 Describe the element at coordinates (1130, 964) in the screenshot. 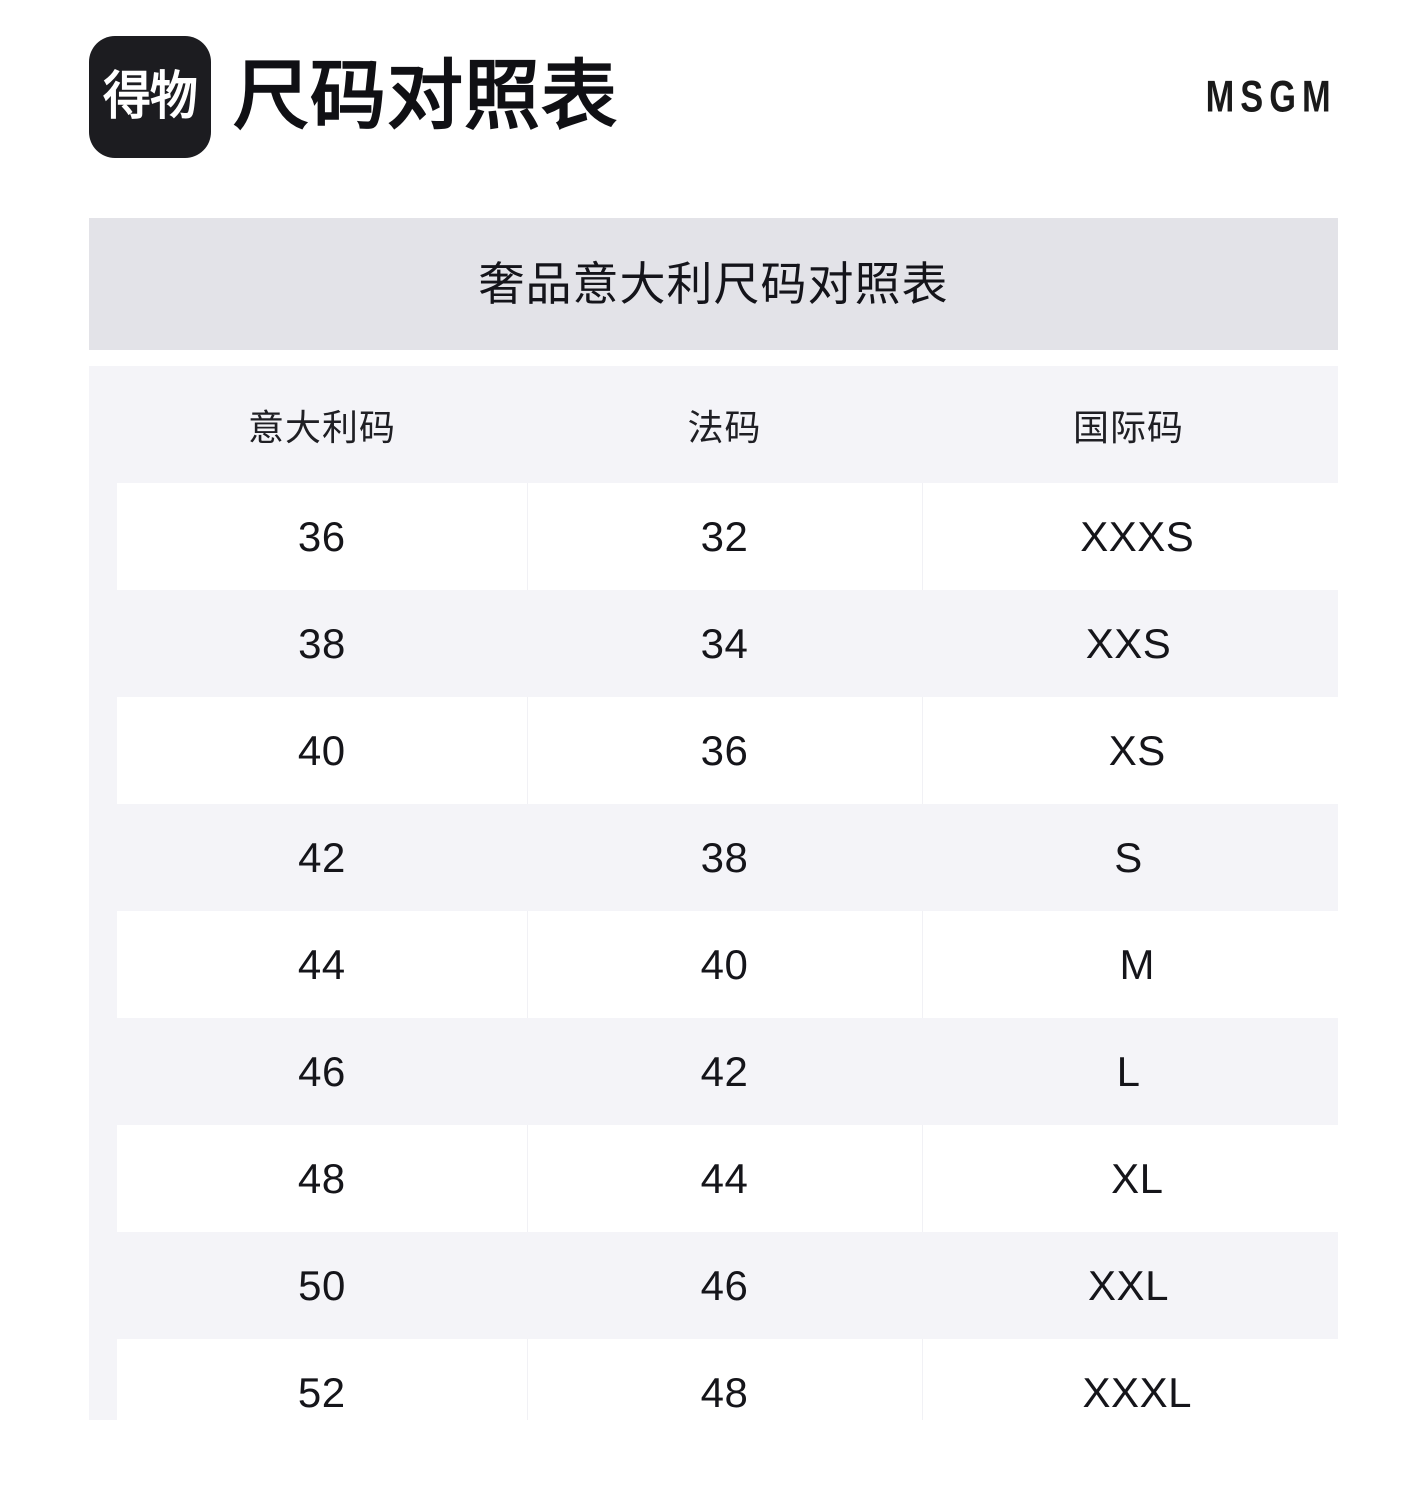

I see `cell-international-size: M` at that location.